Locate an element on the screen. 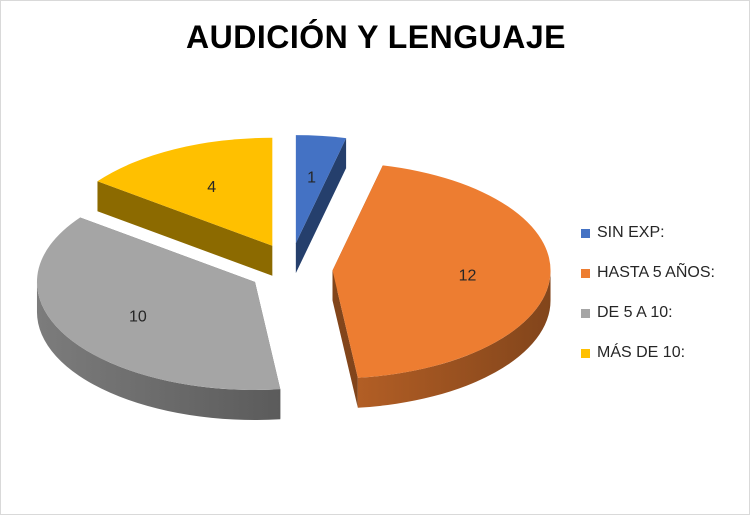 This screenshot has width=750, height=516. slice-sin-exp: 1 is located at coordinates (321, 204).